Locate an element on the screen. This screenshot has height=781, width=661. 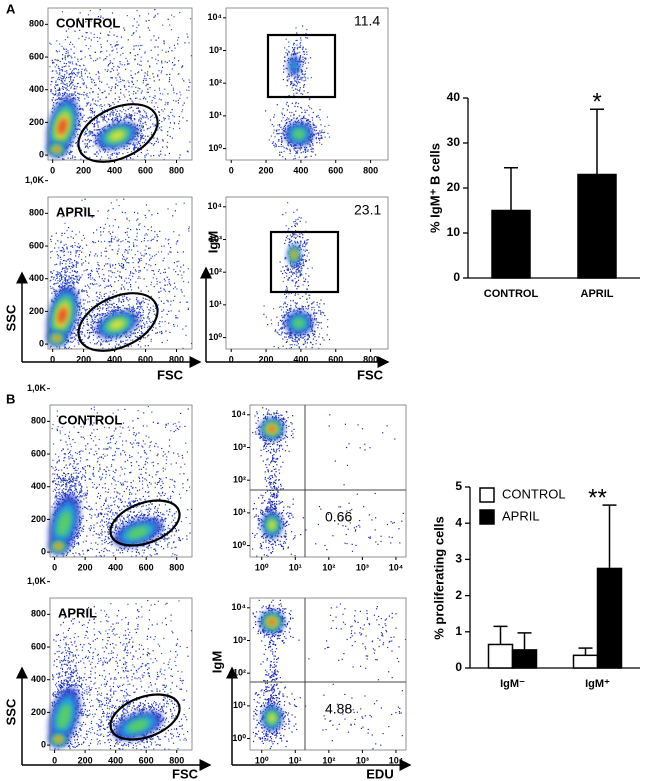
y-tick-label: 400 is located at coordinates (36, 278).